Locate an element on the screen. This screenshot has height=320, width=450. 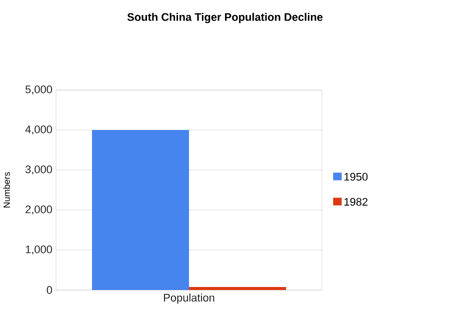
y-tick-label: 3,000 is located at coordinates (38, 170).